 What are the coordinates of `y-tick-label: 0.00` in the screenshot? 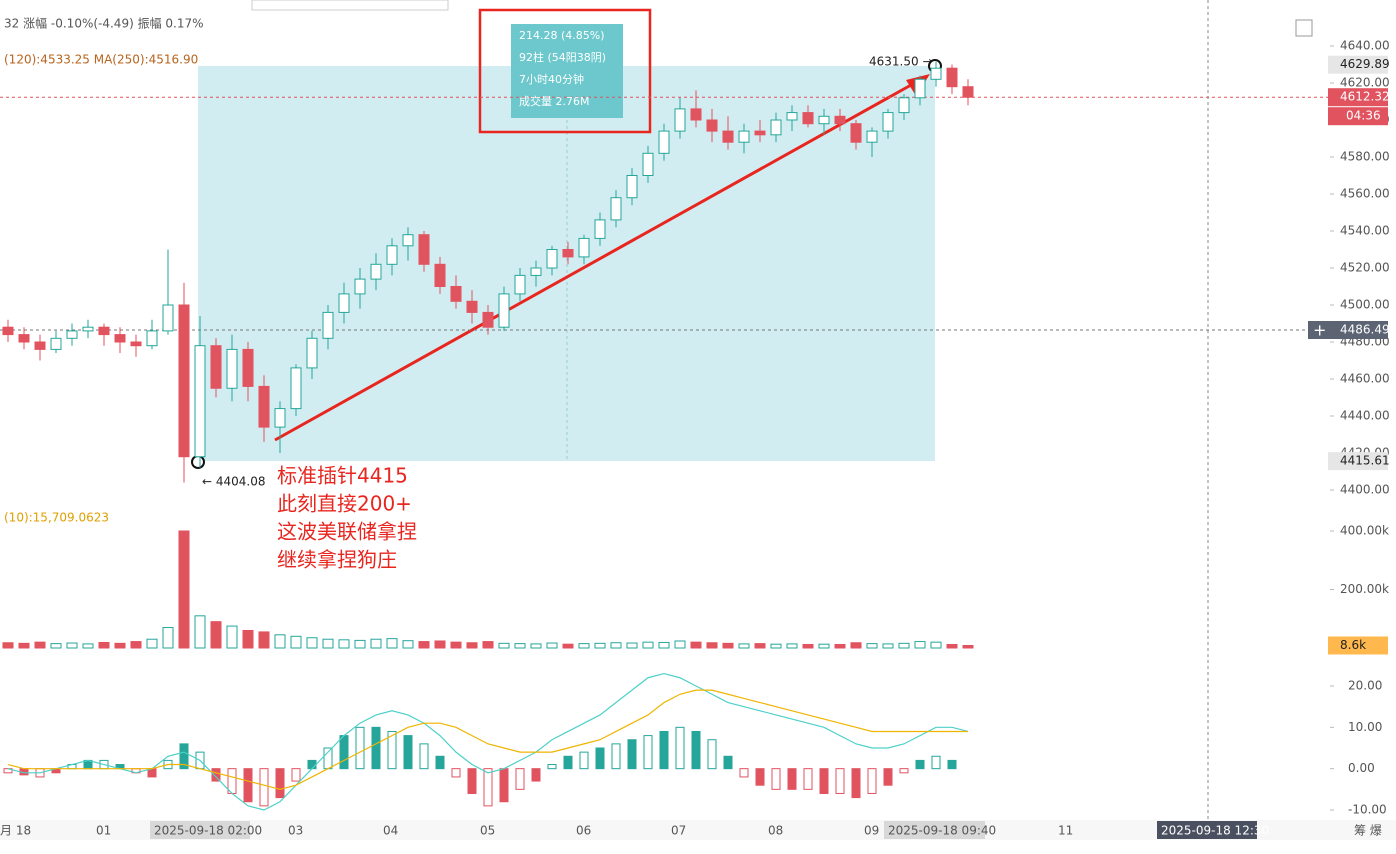 It's located at (1361, 768).